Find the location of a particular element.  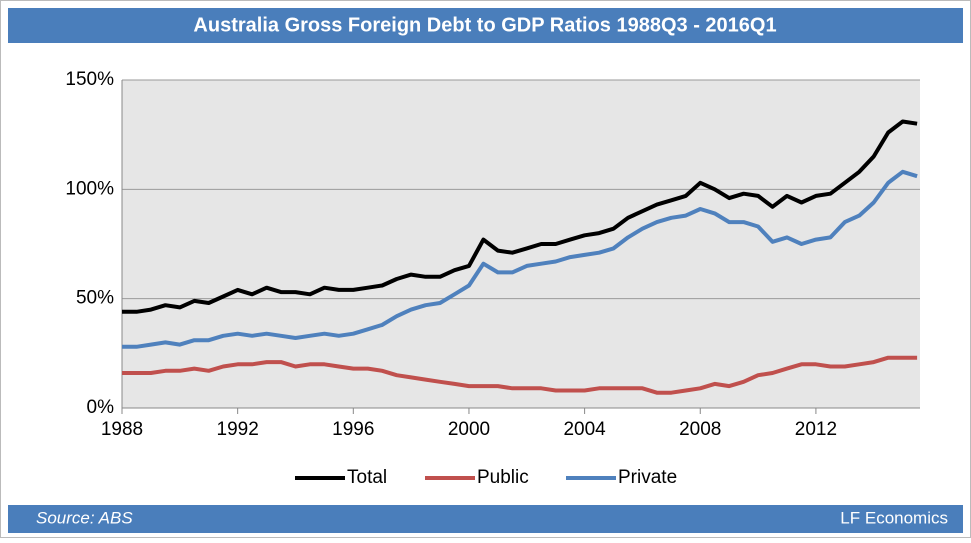

y-tick-label: 50% is located at coordinates (95, 298).